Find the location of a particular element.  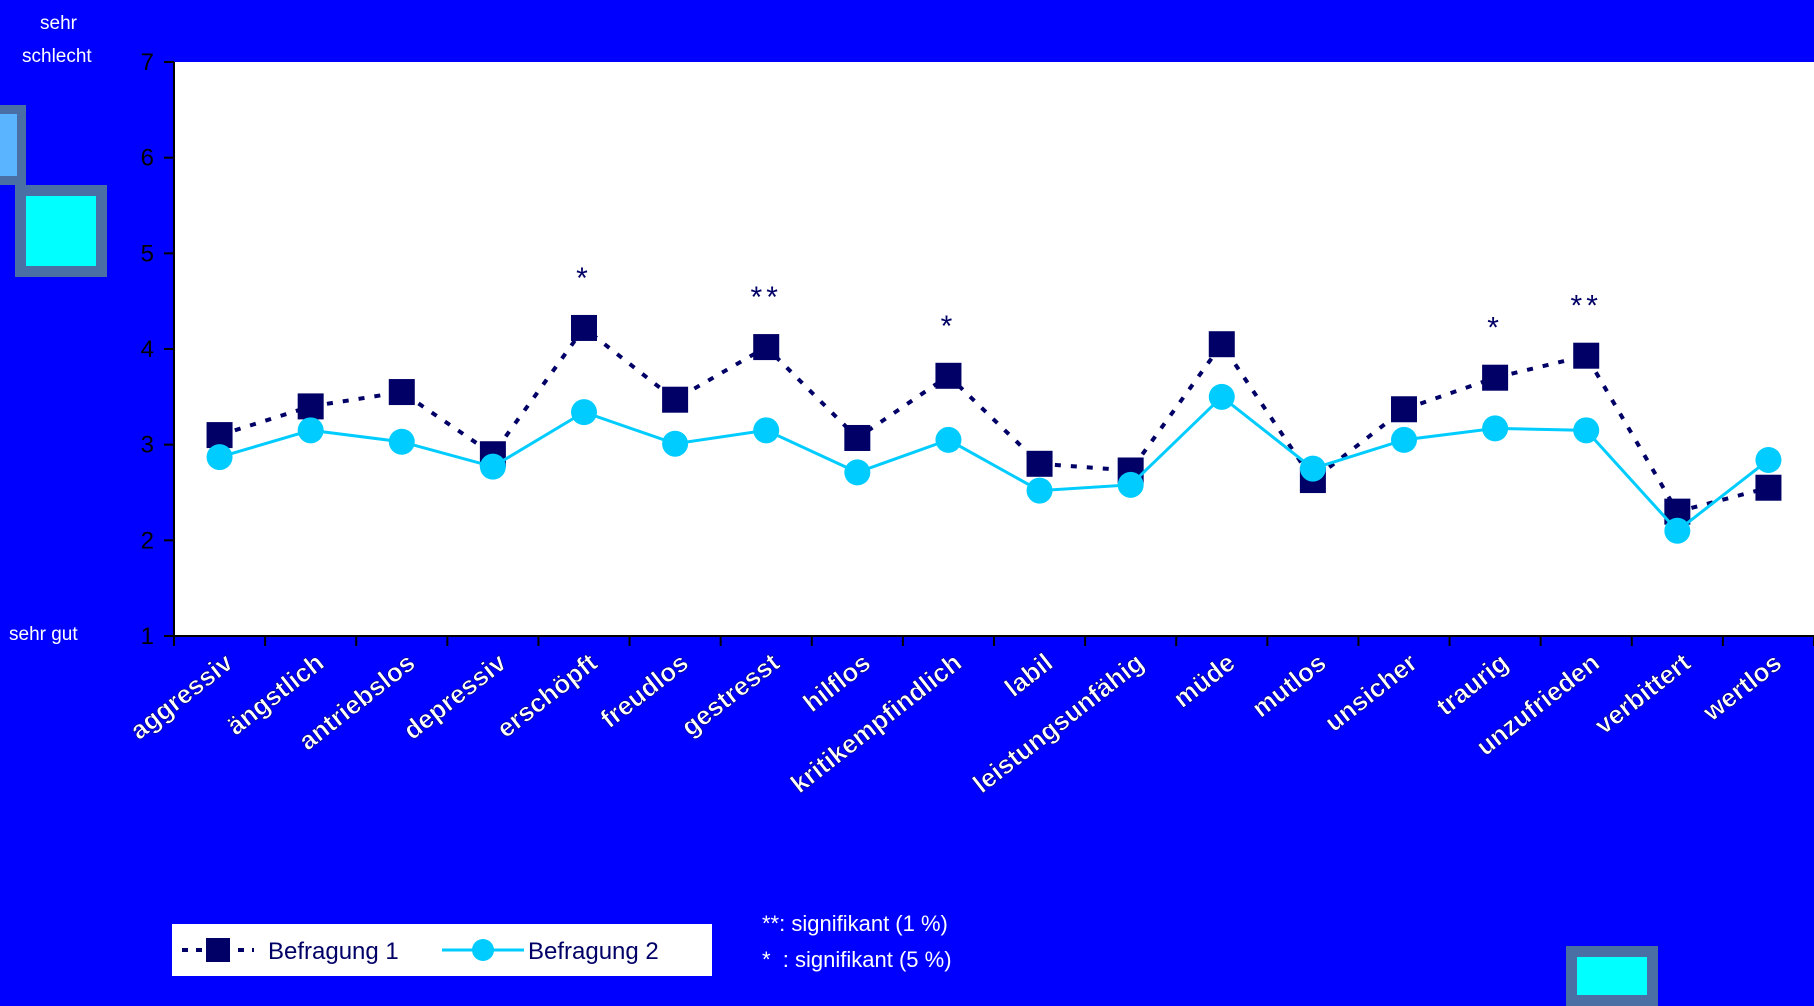

y-bottom-label: sehr gut is located at coordinates (43, 634).